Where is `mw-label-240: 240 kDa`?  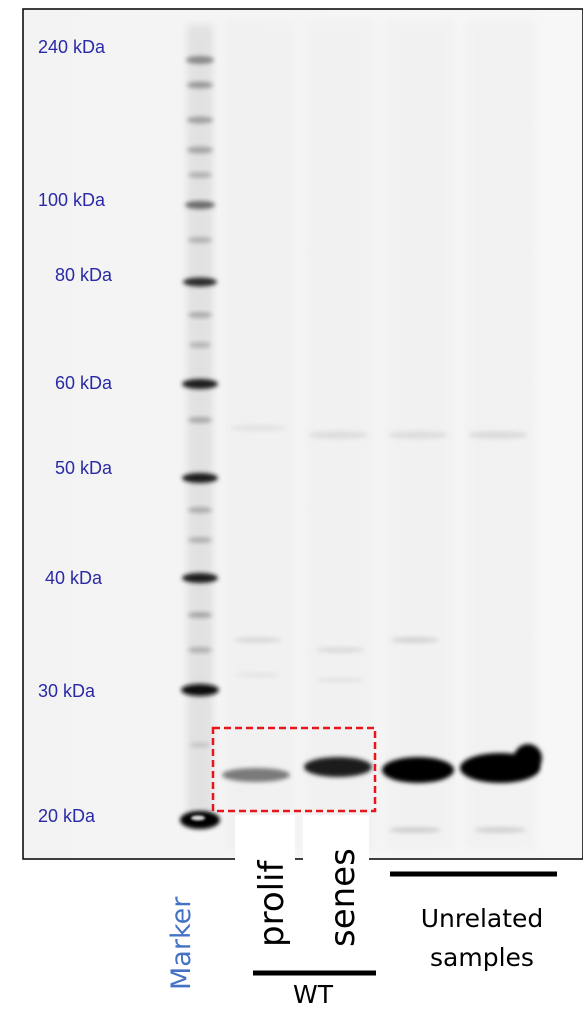
mw-label-240: 240 kDa is located at coordinates (72, 47).